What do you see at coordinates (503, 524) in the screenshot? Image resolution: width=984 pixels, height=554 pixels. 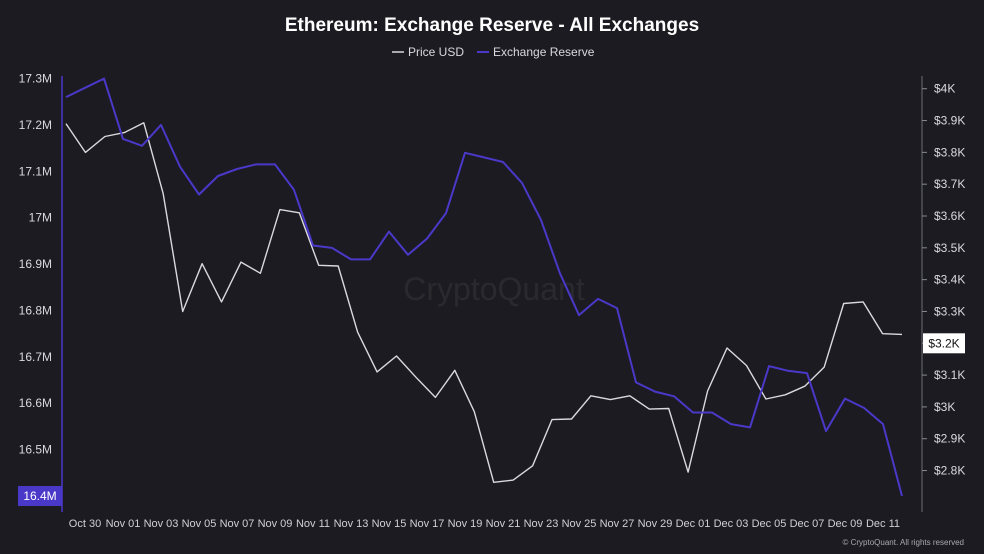 I see `x-tick-label: Nov 21` at bounding box center [503, 524].